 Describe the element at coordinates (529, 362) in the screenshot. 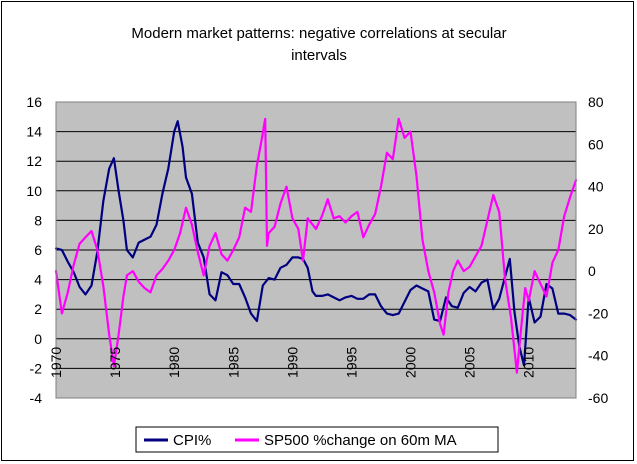

I see `x-tick-label: 2010` at that location.